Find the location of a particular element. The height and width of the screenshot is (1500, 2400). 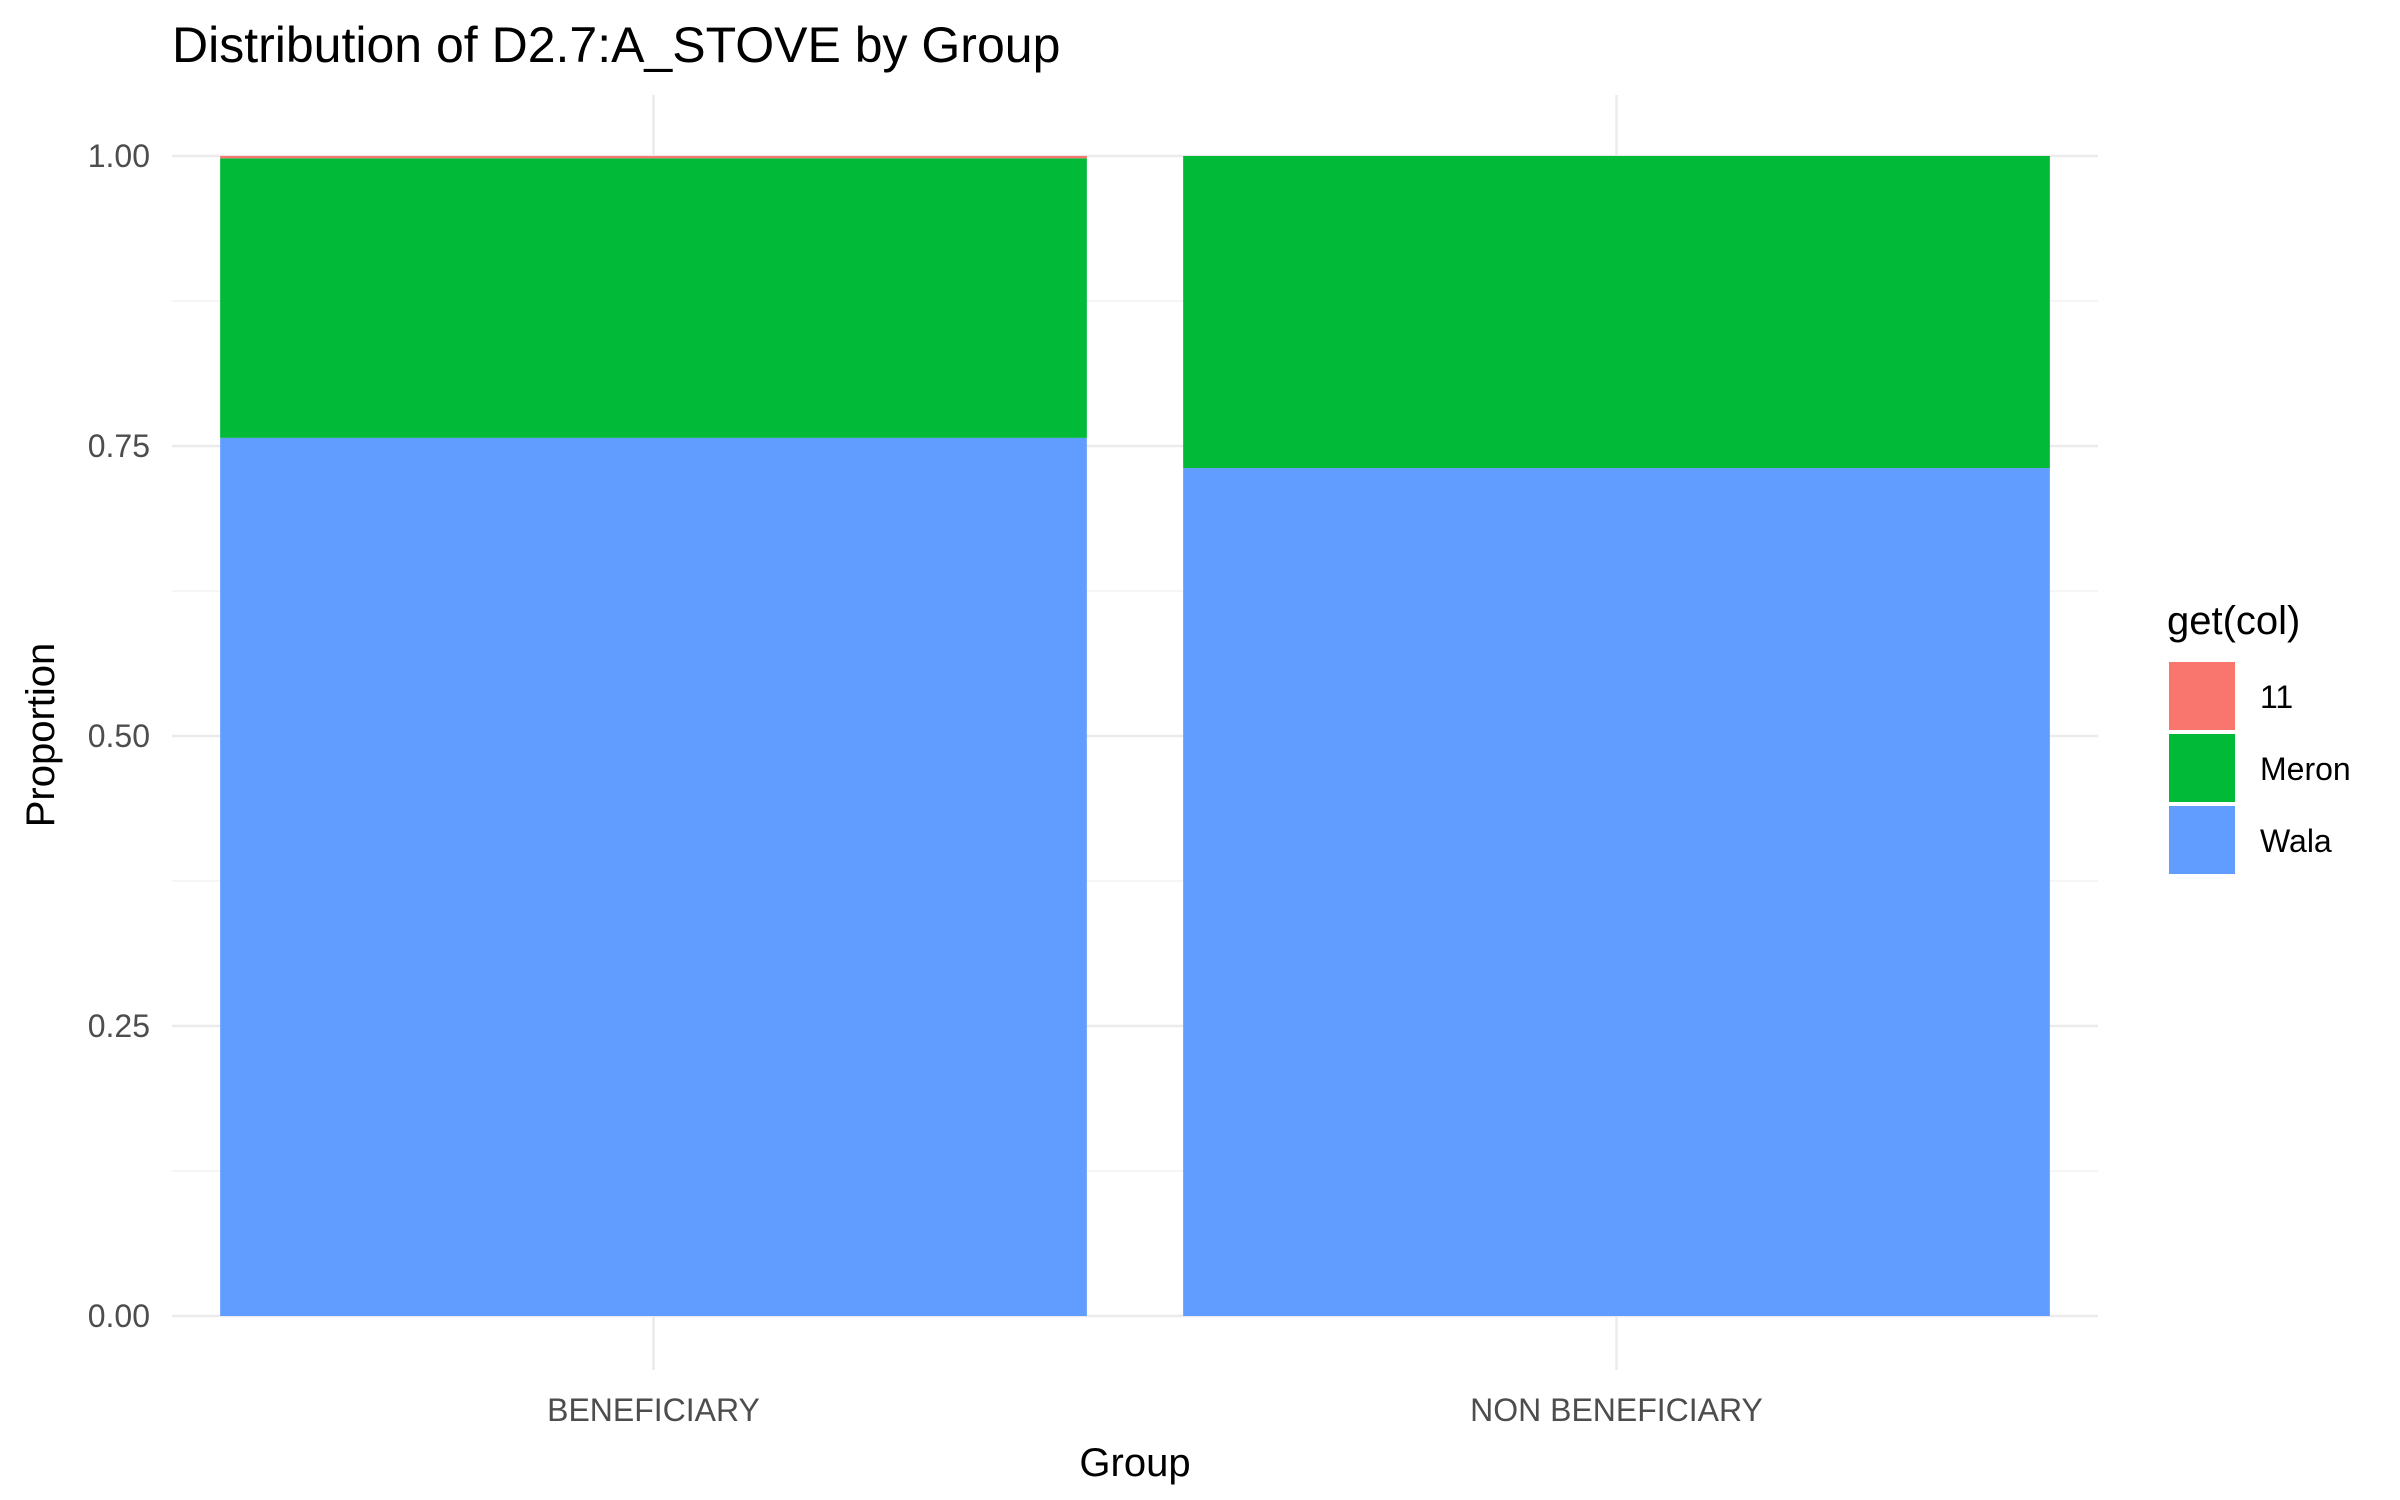

x-axis-title: Group is located at coordinates (1134, 1463).